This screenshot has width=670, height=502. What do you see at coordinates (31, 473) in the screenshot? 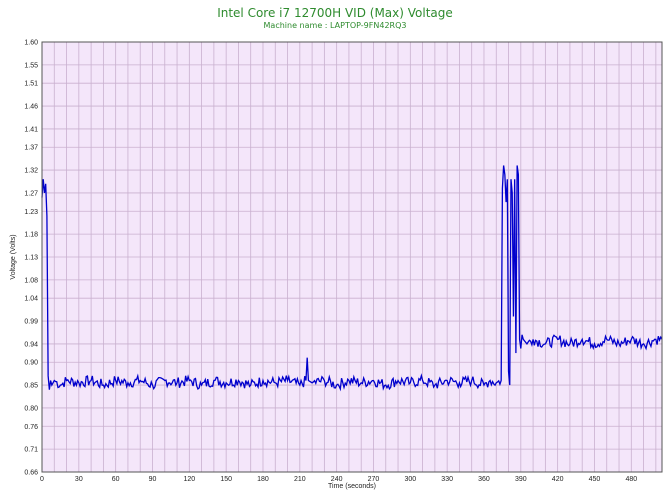
I see `y-tick-label: 0.66` at bounding box center [31, 473].